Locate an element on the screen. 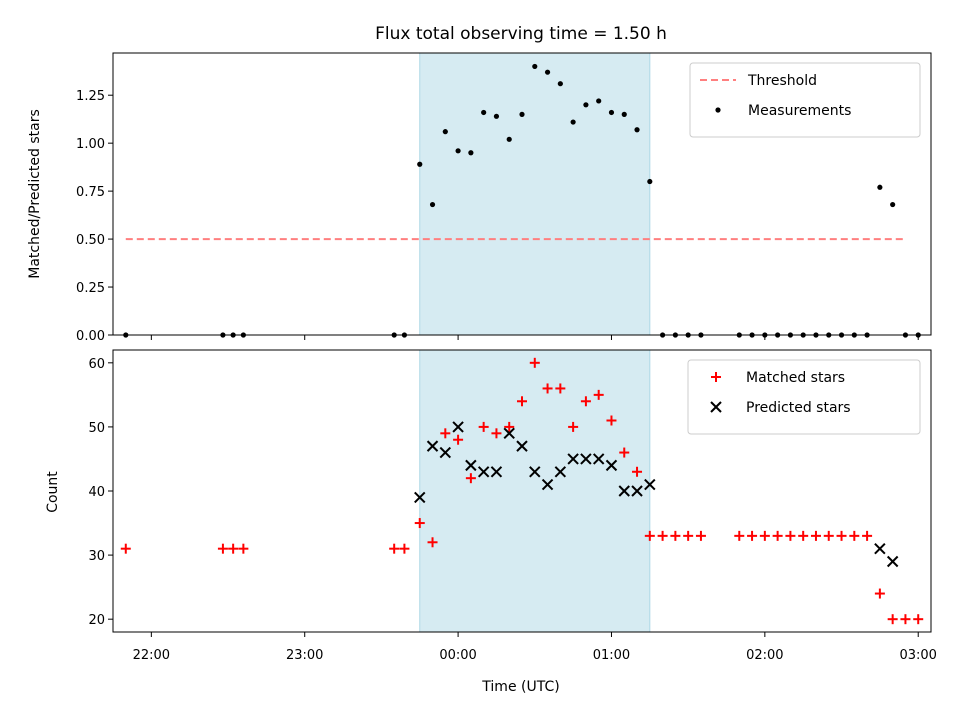 This screenshot has height=724, width=960. legend-measurement-marker is located at coordinates (718, 110).